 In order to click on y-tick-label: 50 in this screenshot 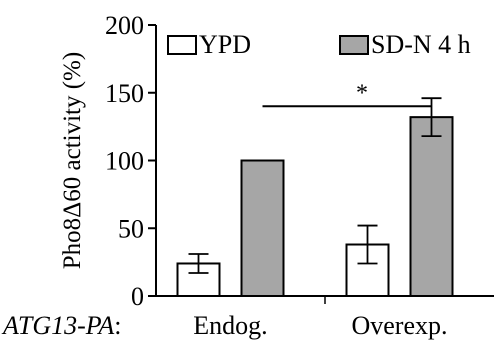, I will do `click(131, 228)`.